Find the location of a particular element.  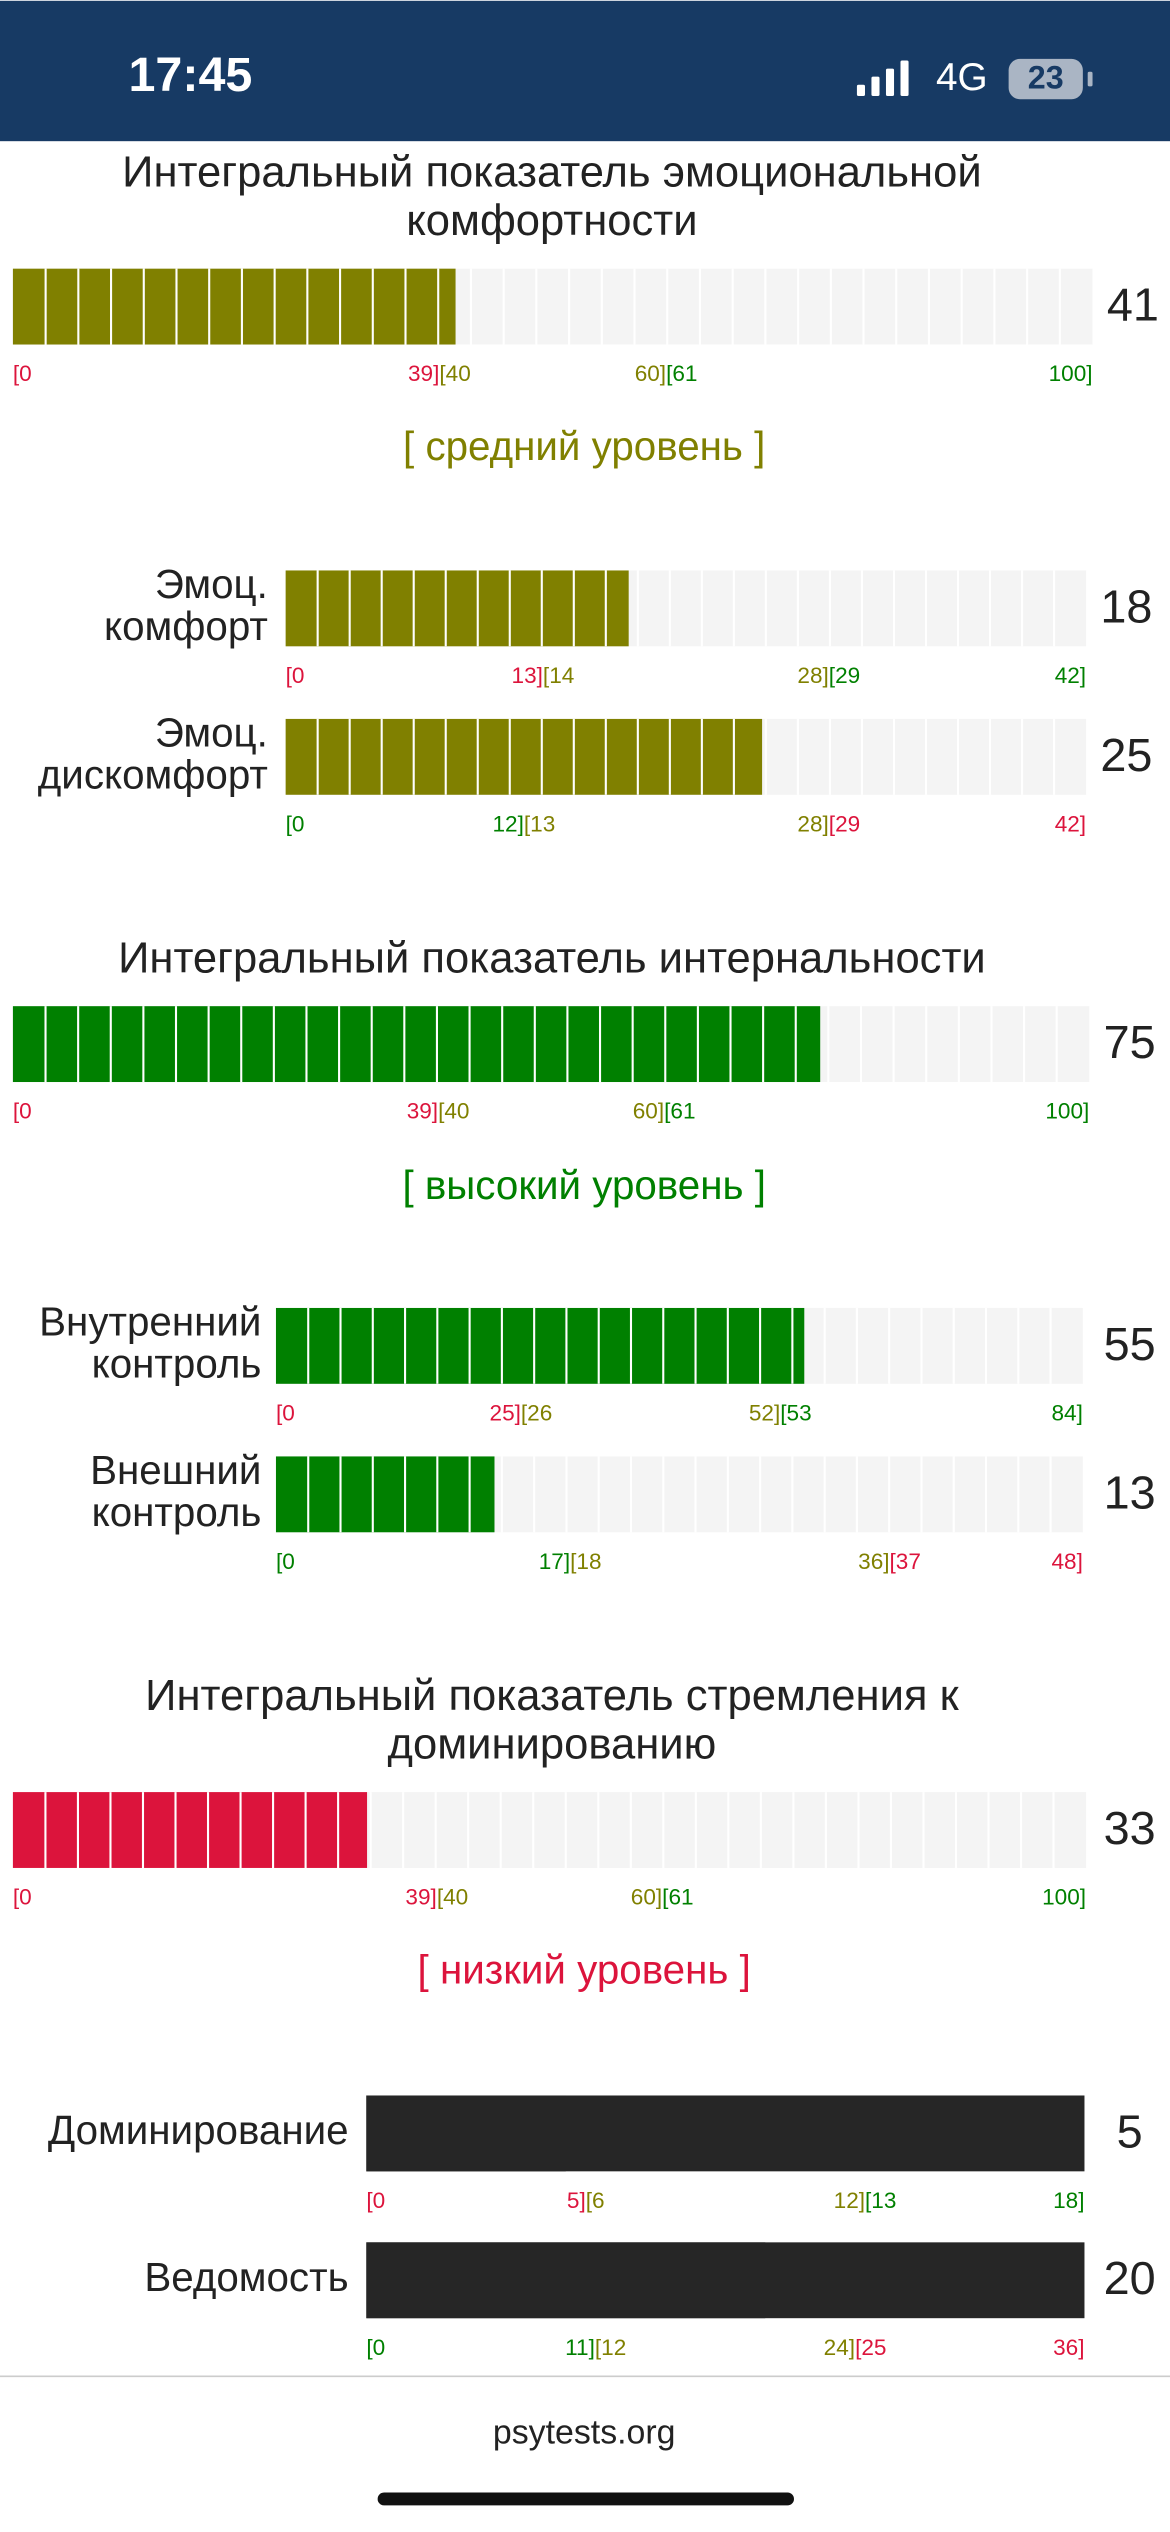

scale-label-part: [29 is located at coordinates (844, 823).